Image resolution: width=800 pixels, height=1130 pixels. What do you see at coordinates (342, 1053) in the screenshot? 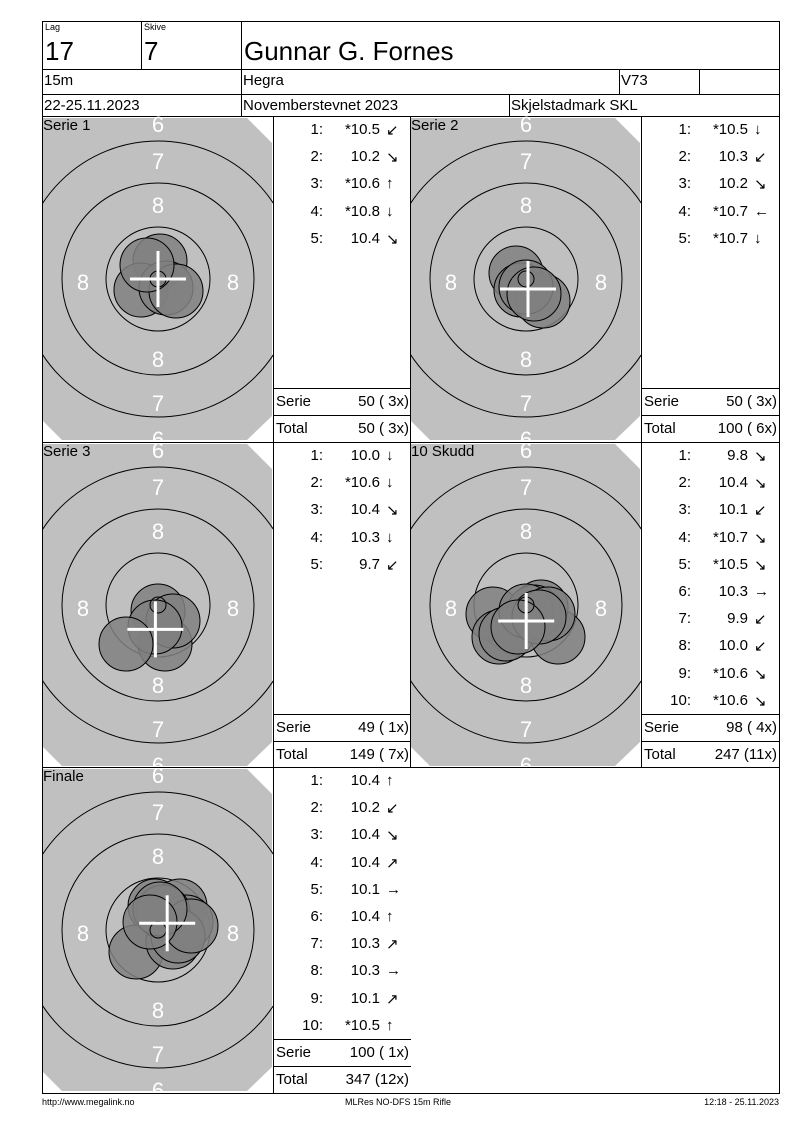
I see `serie-sum-row: Serie 100 ( 1x)` at bounding box center [342, 1053].